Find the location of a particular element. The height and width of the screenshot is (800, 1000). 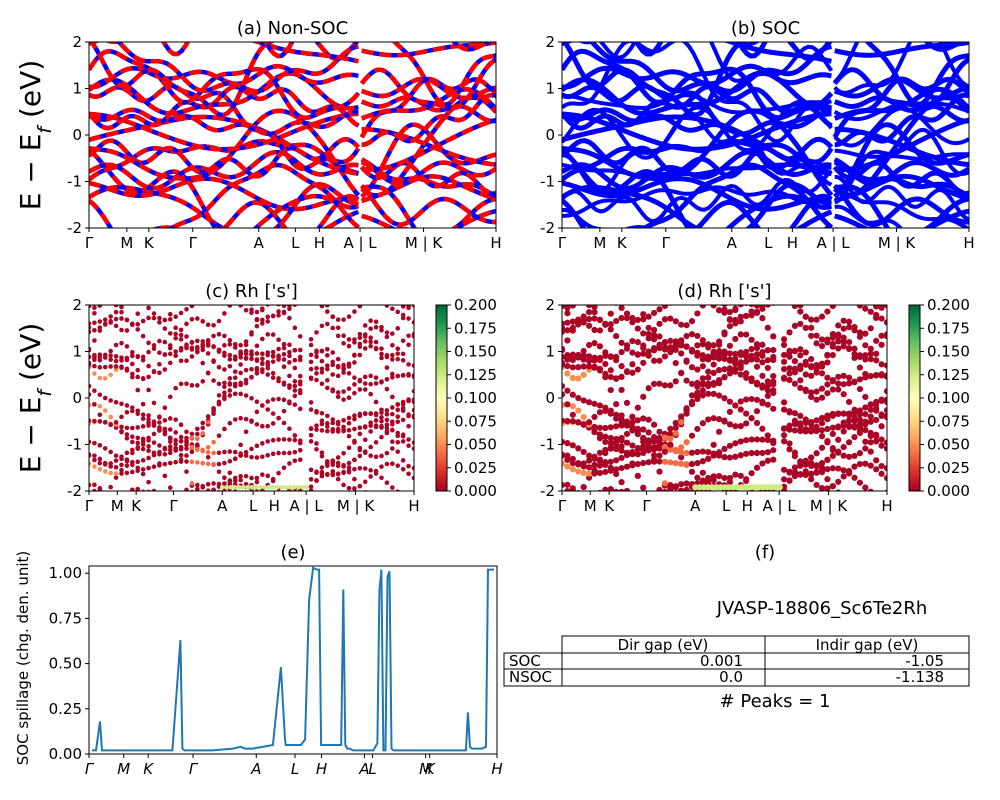

x-tick-label: H is located at coordinates (886, 506).